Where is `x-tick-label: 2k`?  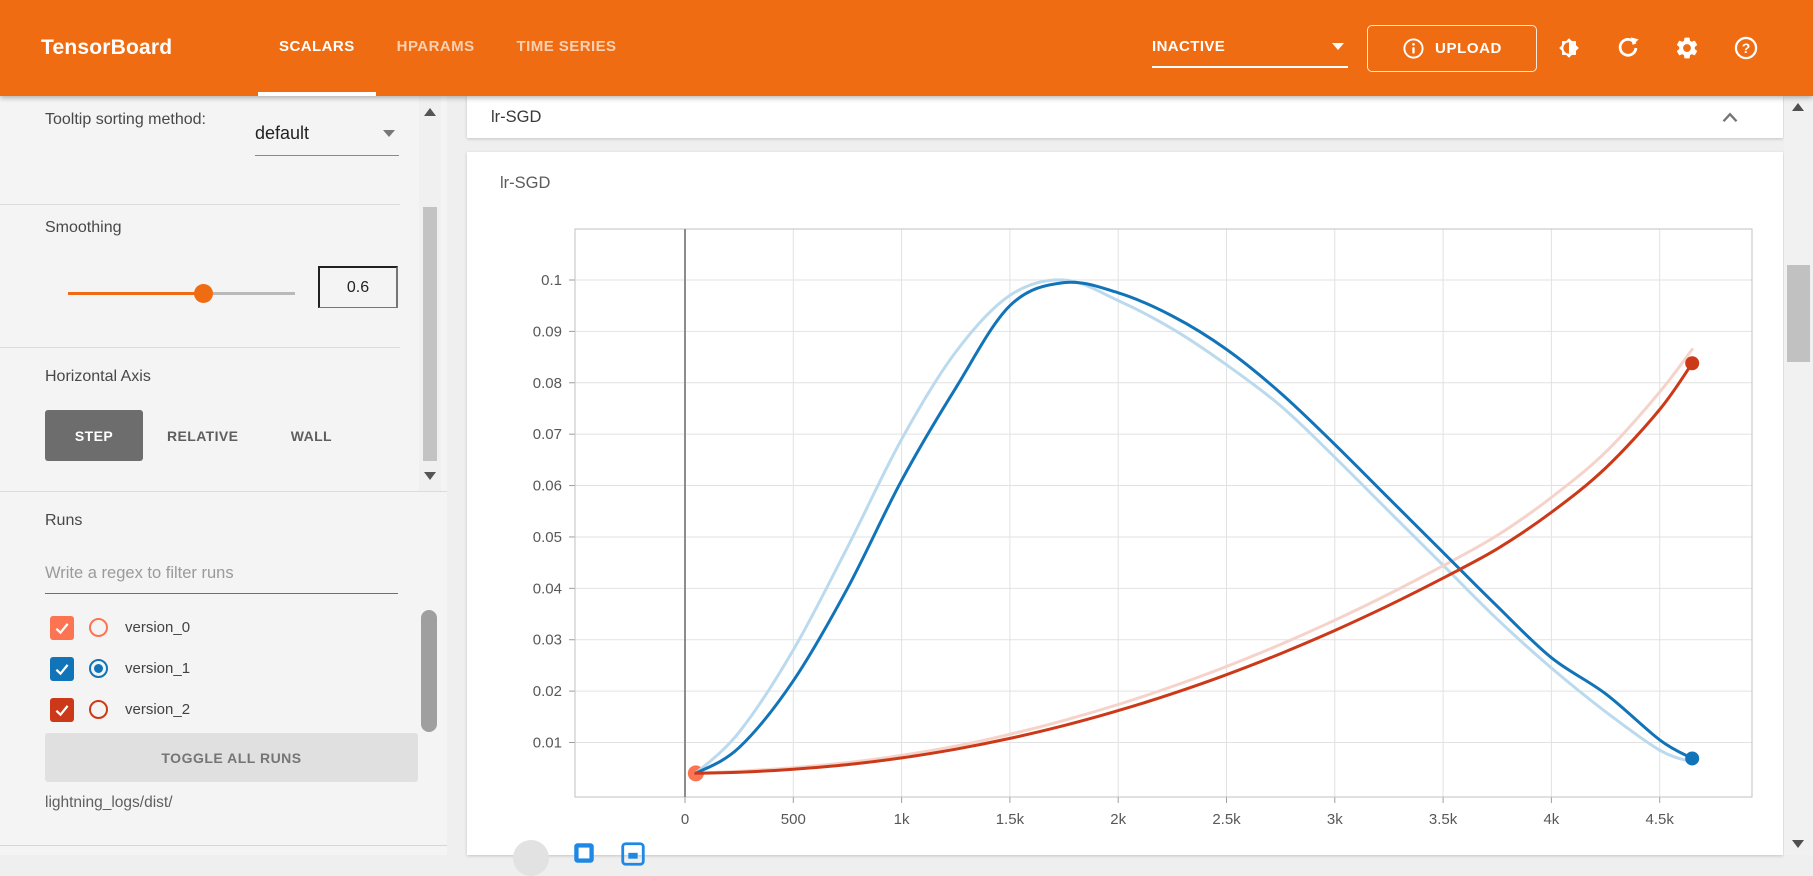
x-tick-label: 2k is located at coordinates (1118, 819).